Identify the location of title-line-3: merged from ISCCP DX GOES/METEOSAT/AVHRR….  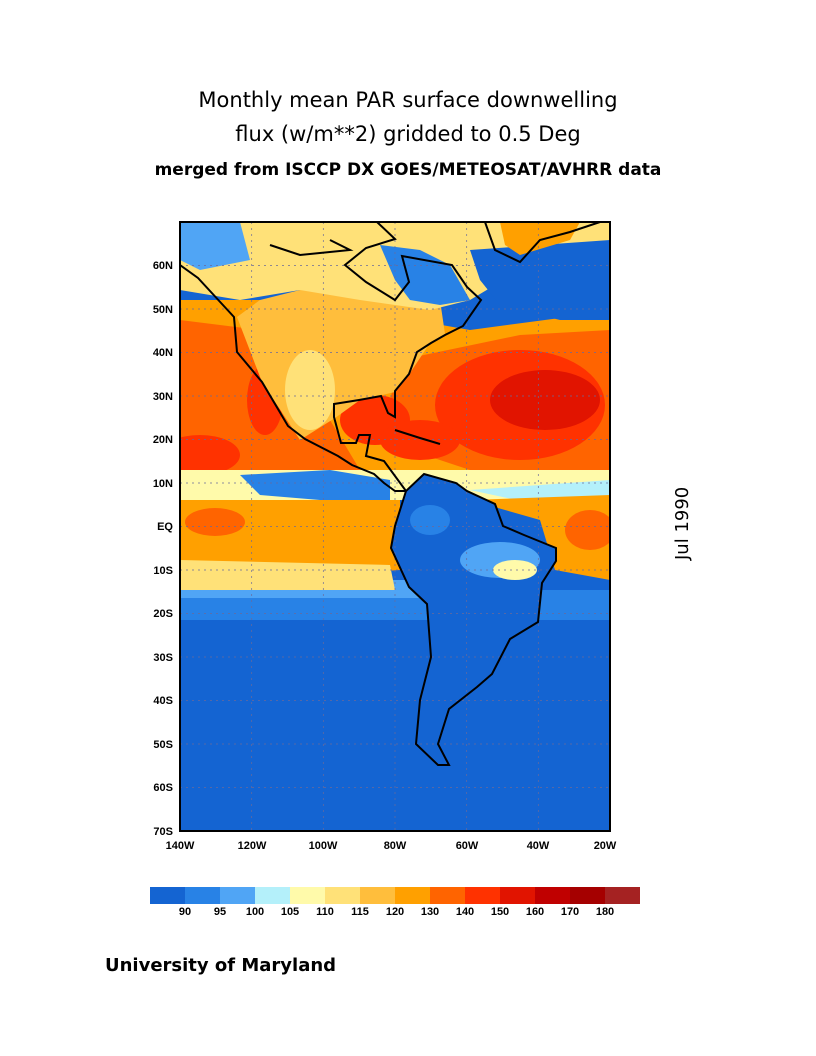
(408, 170).